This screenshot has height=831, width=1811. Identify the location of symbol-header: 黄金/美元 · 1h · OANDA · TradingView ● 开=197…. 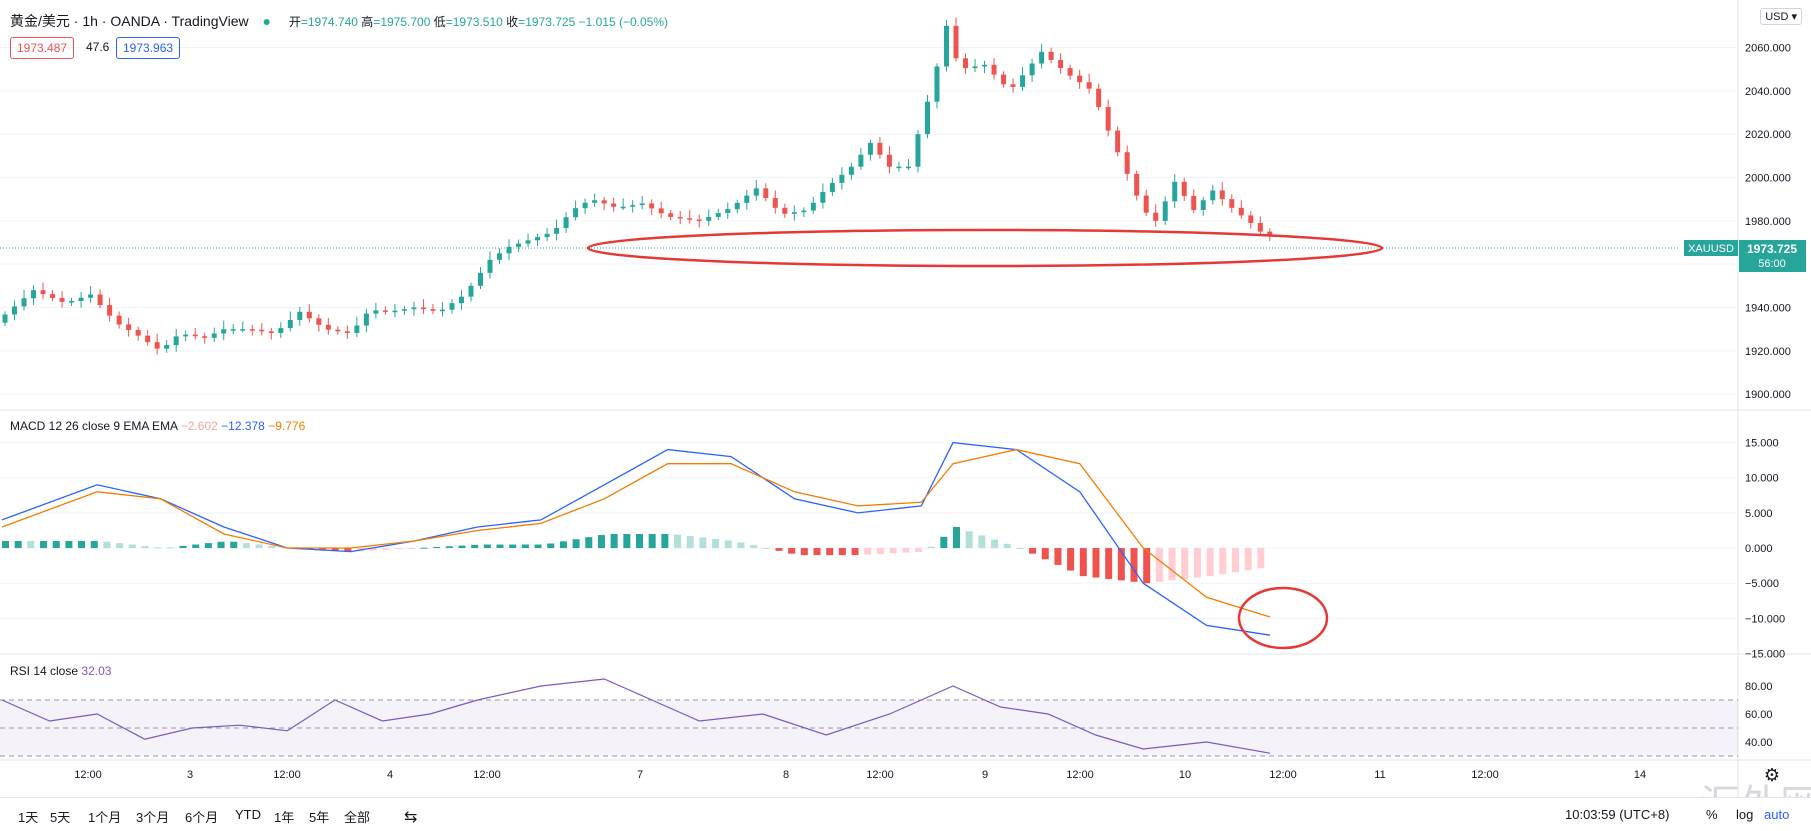
(339, 21).